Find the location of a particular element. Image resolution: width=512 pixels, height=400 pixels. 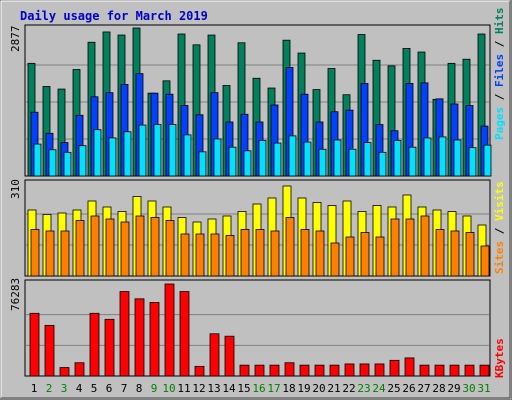

x-tick-day-21: 21 is located at coordinates (333, 388).